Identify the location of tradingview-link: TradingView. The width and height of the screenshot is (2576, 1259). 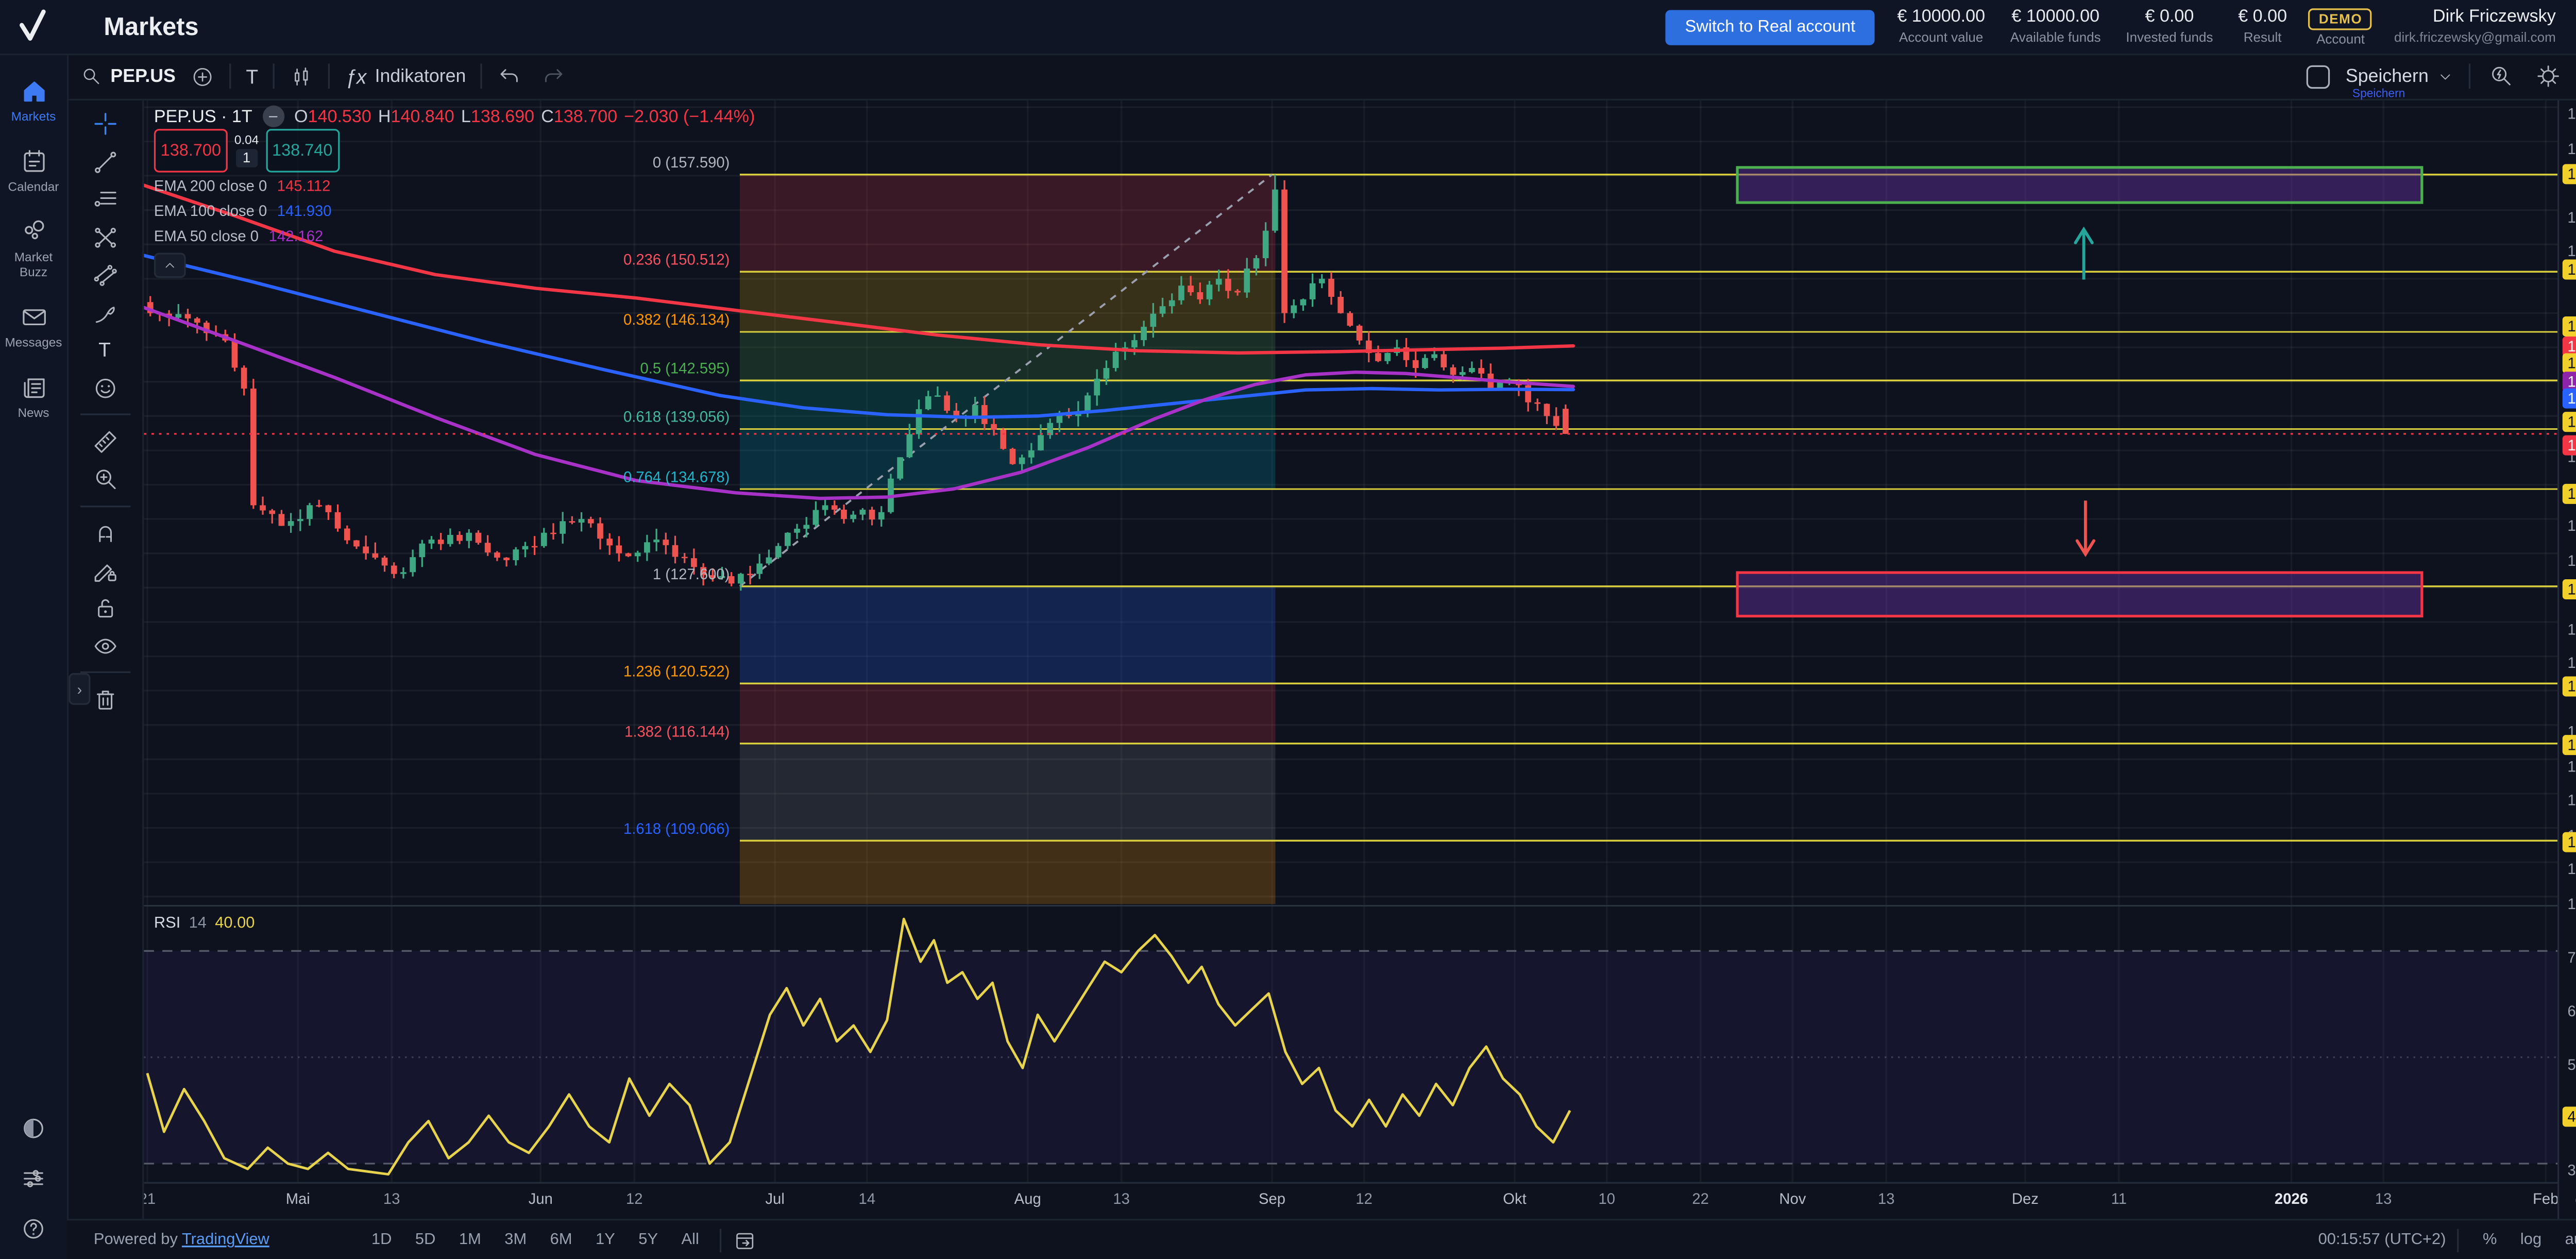
(225, 1239).